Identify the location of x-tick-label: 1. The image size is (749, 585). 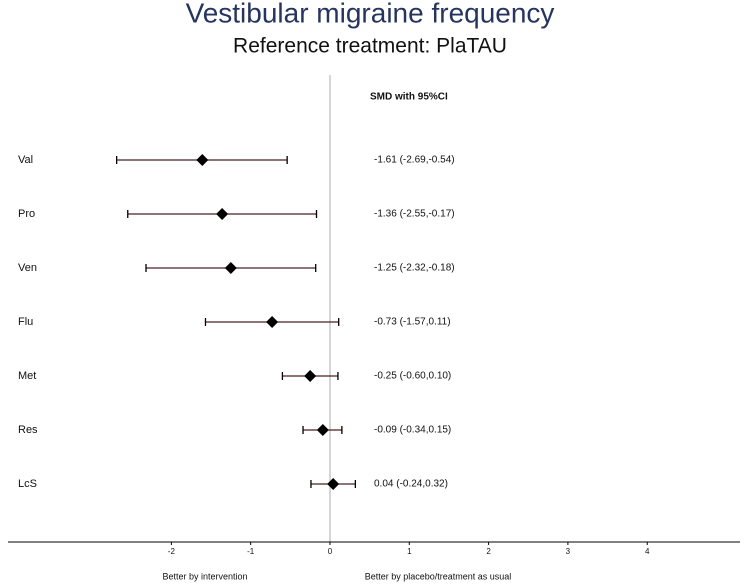
(409, 551).